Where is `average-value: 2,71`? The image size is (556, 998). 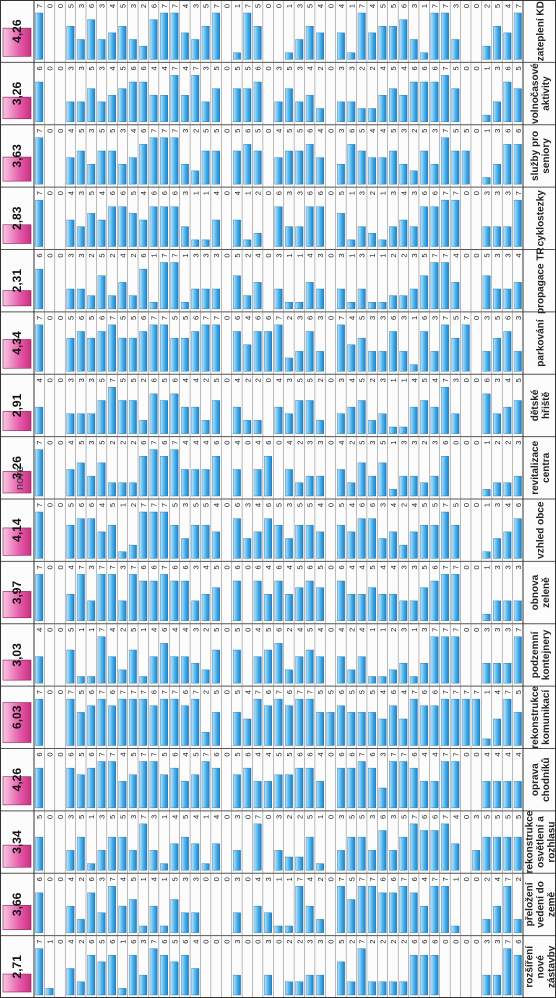
average-value: 2,71 is located at coordinates (17, 967).